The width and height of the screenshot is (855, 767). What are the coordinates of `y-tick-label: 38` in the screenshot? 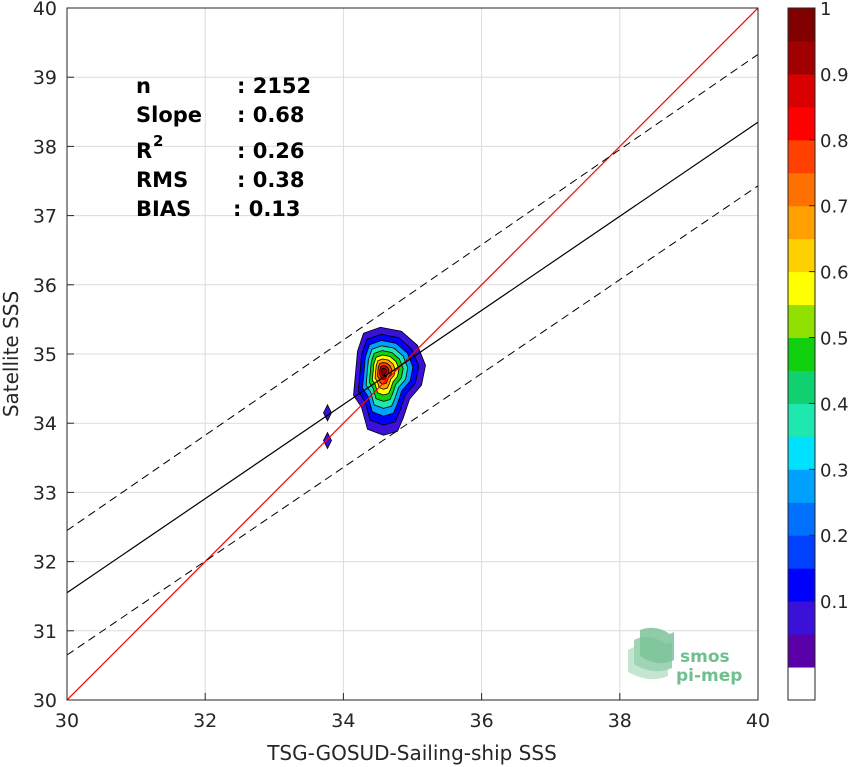 It's located at (45, 147).